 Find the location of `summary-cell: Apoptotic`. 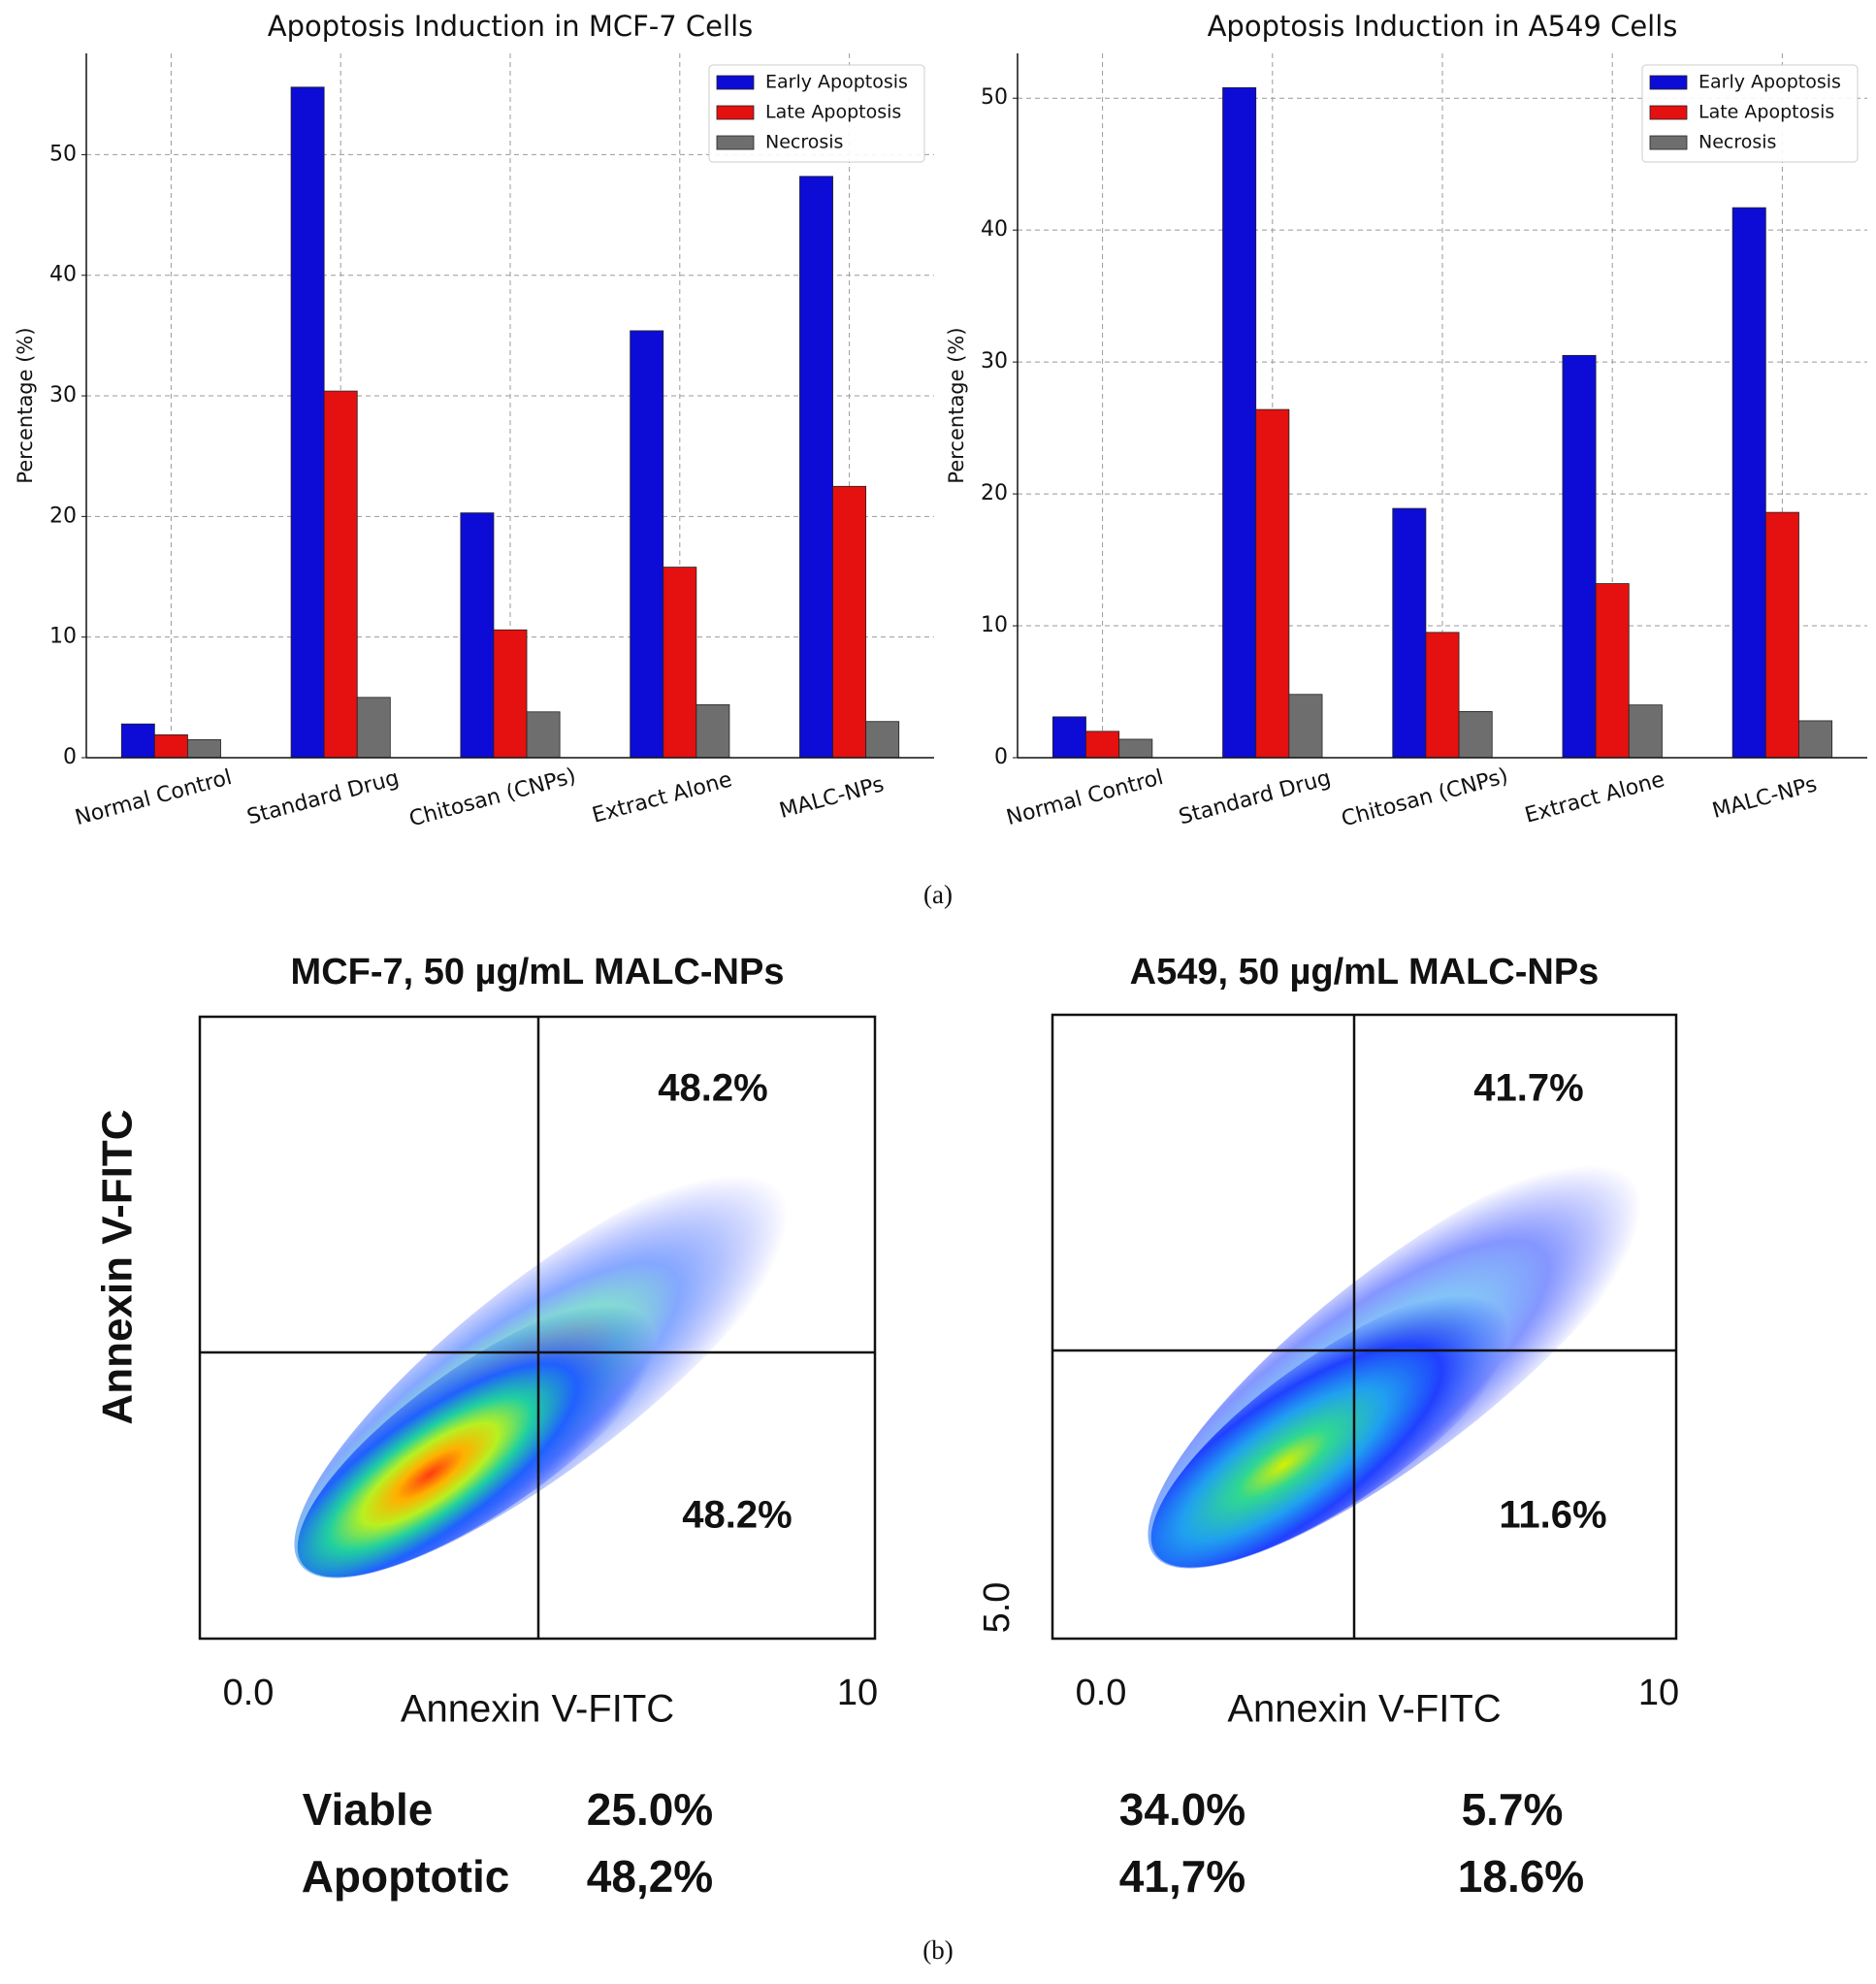

summary-cell: Apoptotic is located at coordinates (406, 1876).